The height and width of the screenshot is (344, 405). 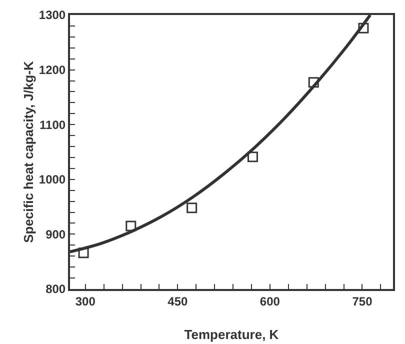 What do you see at coordinates (53, 125) in the screenshot?
I see `y-tick-label: 1100` at bounding box center [53, 125].